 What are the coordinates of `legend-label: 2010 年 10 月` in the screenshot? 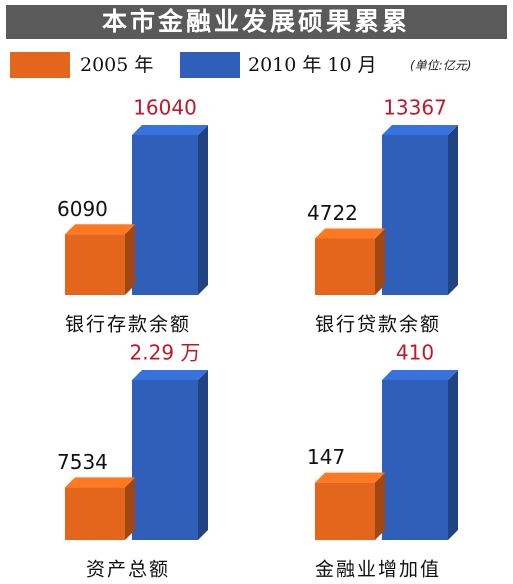 It's located at (312, 65).